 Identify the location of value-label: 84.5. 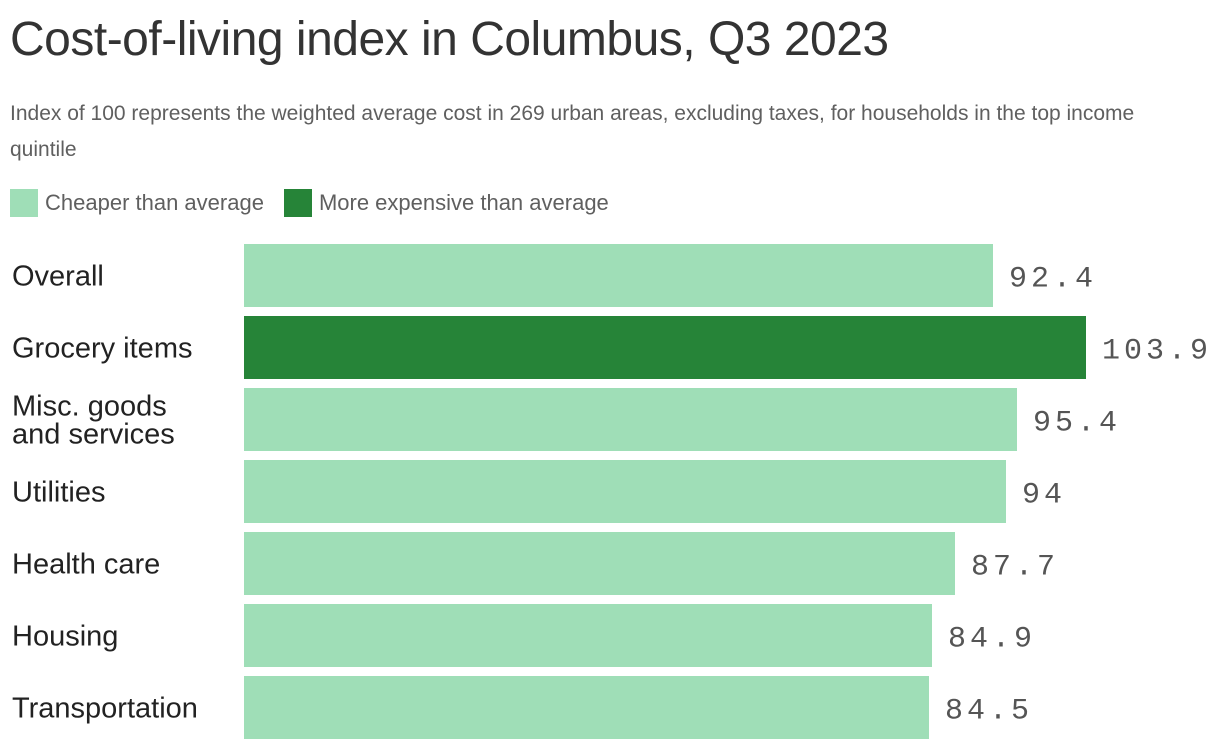
(989, 712).